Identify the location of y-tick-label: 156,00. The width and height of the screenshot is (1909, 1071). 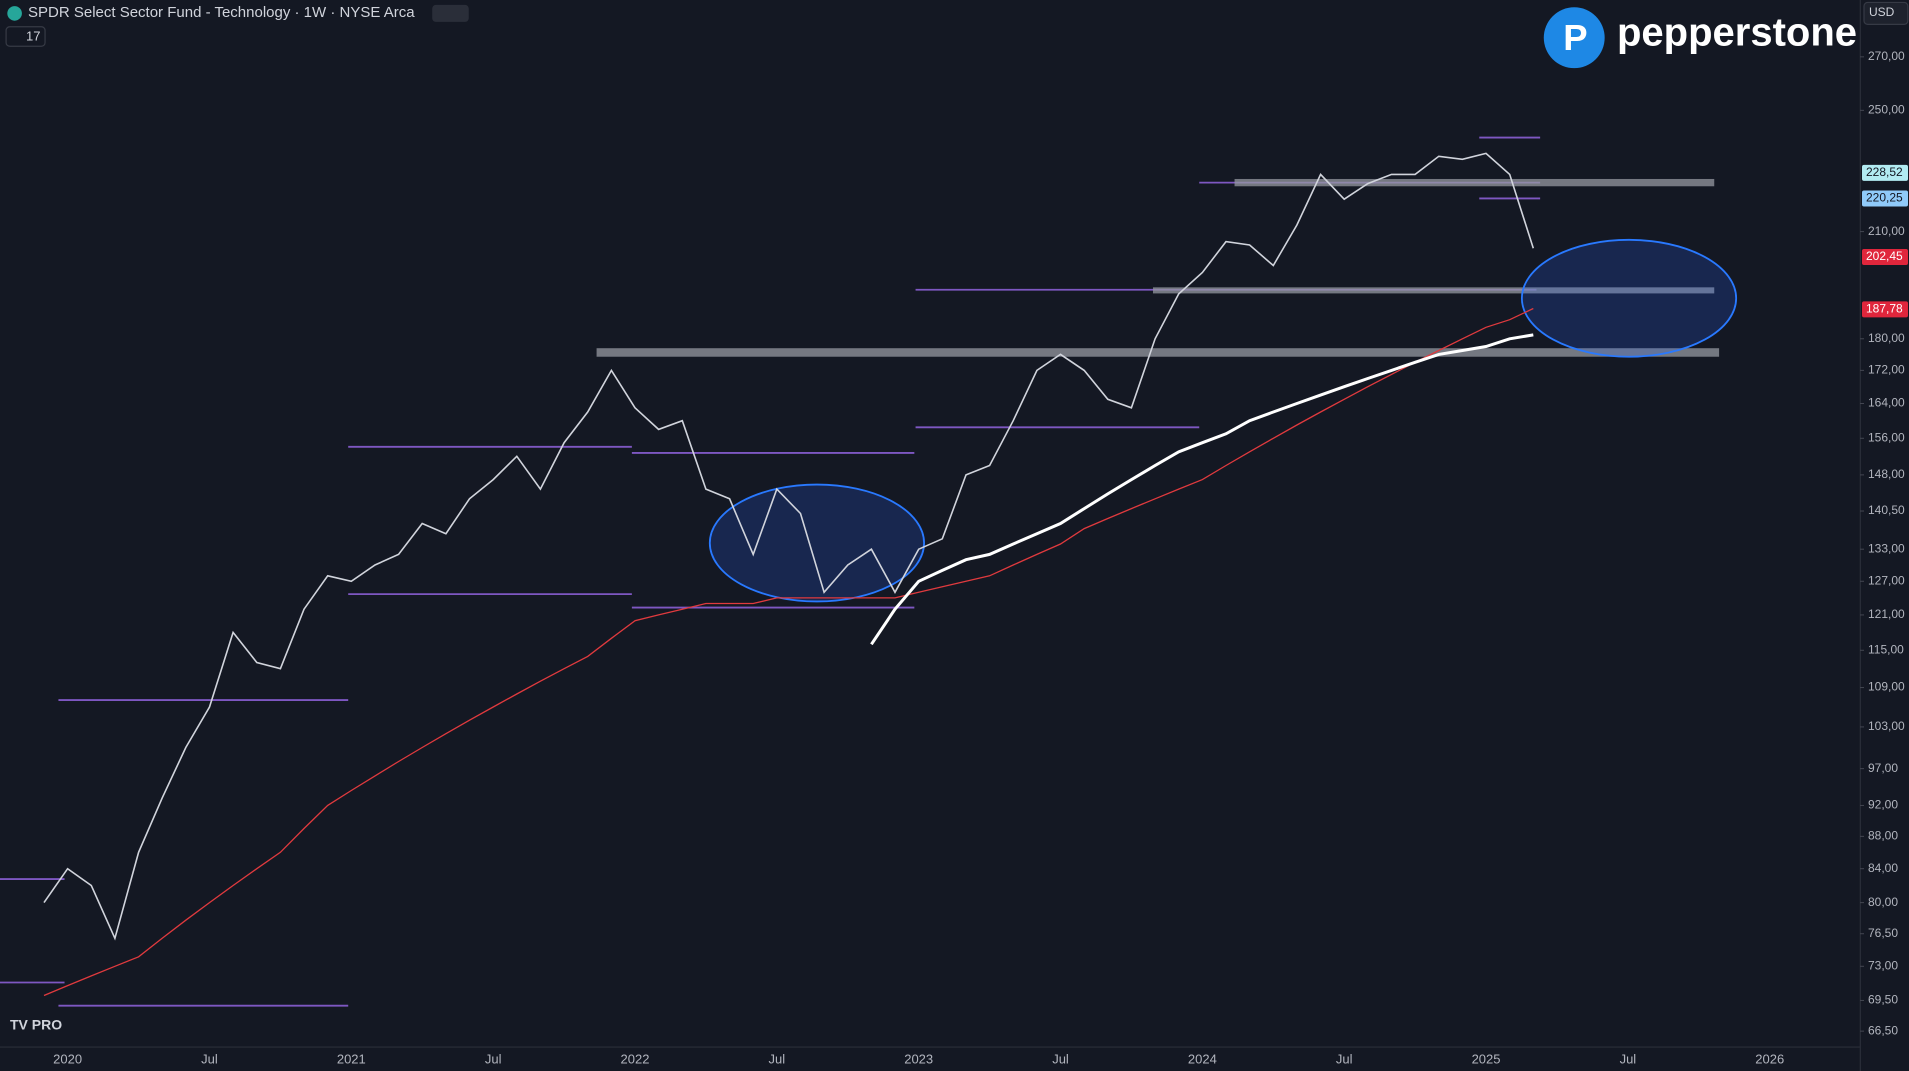
(1886, 437).